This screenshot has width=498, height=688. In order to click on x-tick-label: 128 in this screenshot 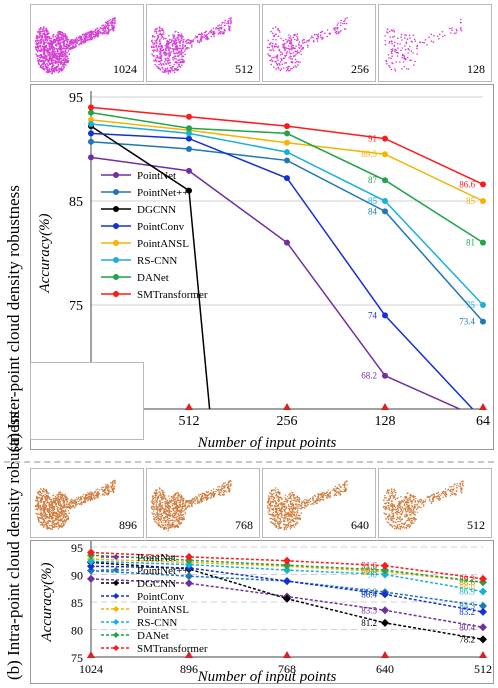, I will do `click(385, 421)`.